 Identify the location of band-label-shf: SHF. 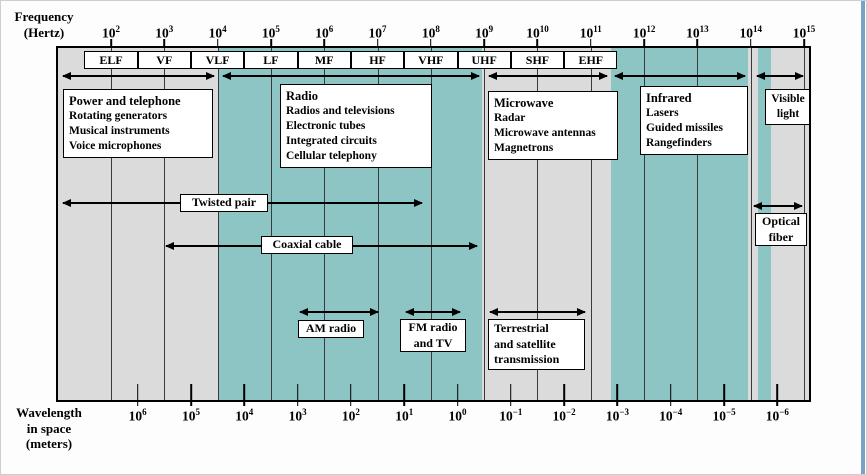
(537, 60).